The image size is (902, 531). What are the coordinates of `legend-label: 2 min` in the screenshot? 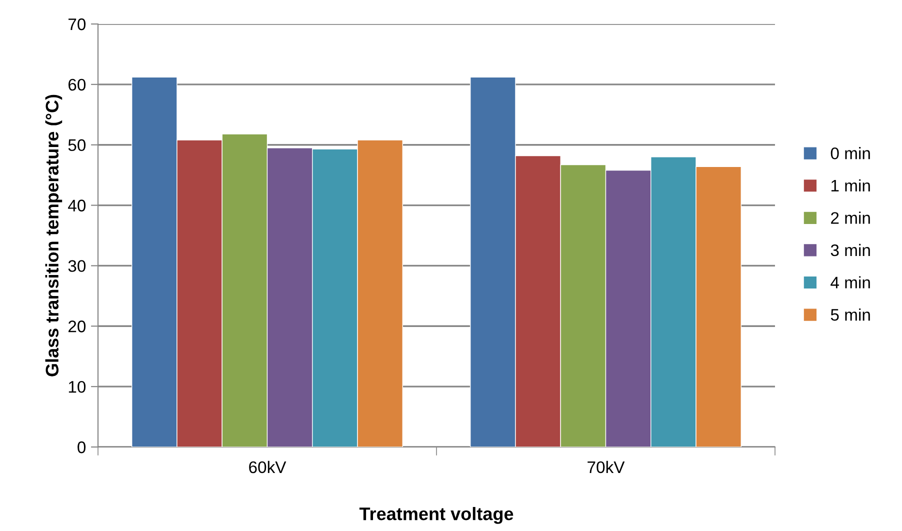 It's located at (850, 218).